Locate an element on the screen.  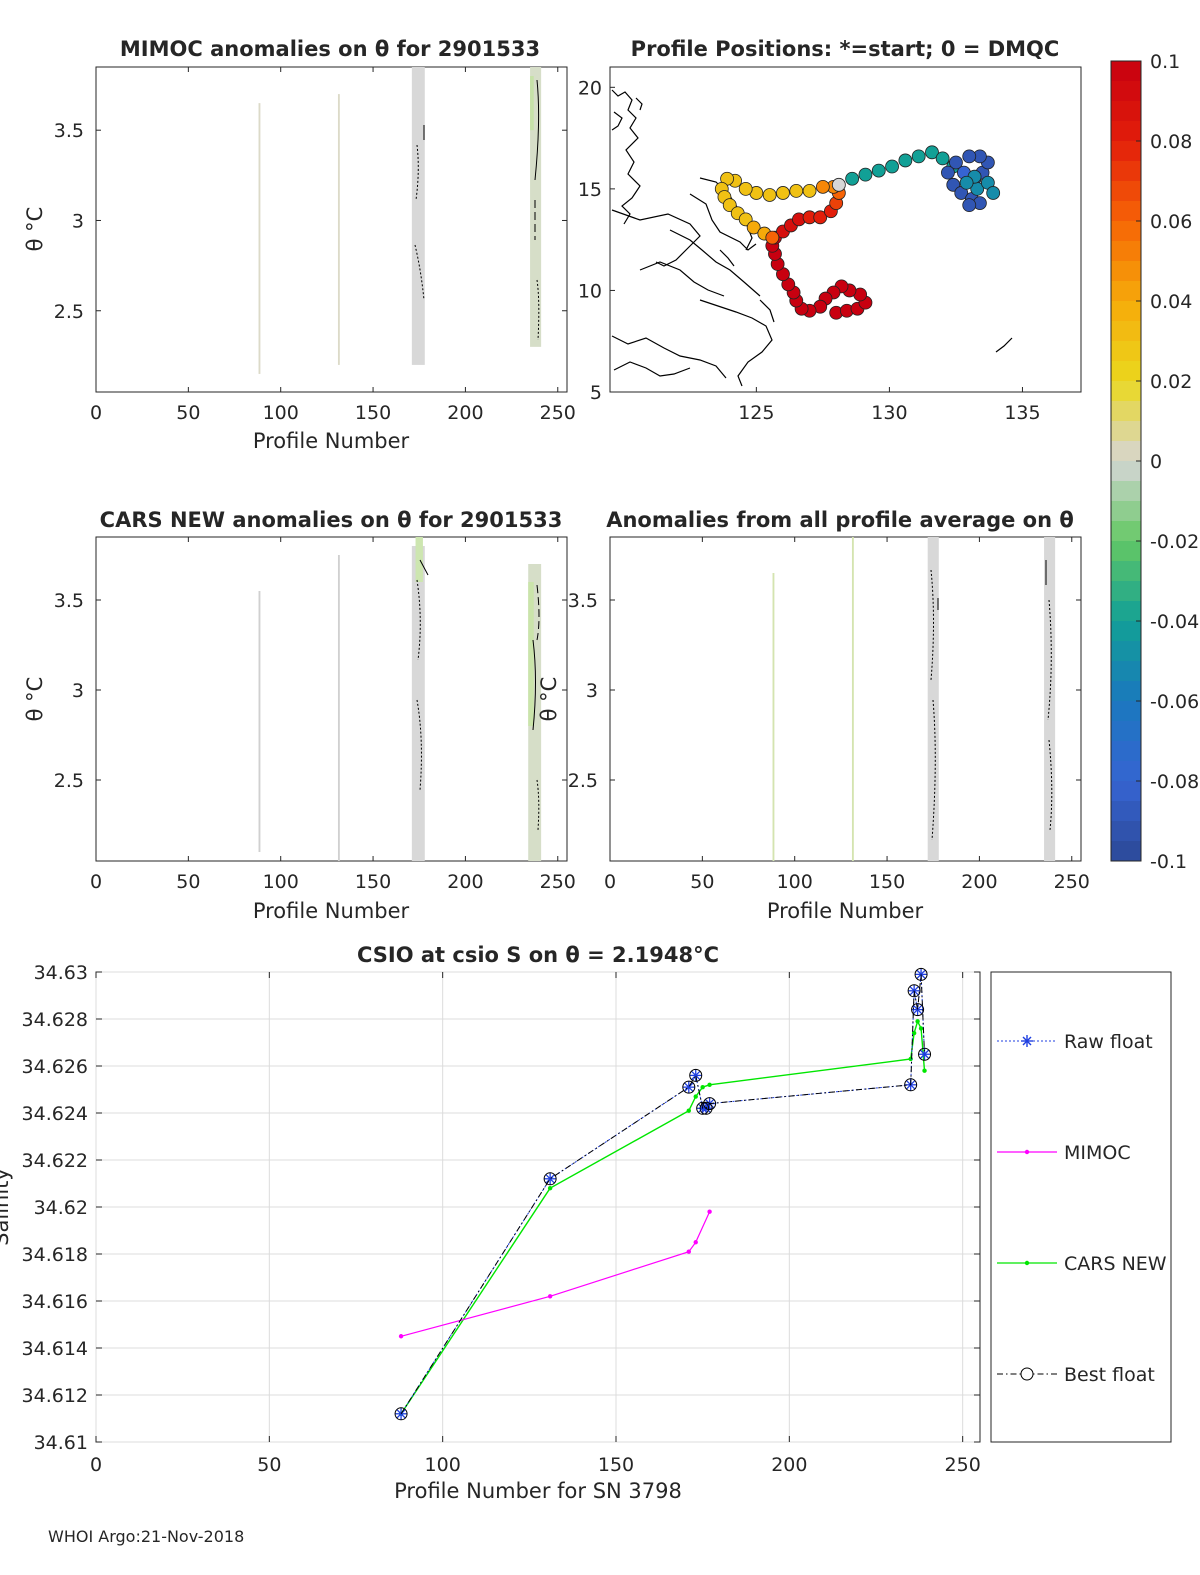
colorbar-tick-label: 0.1 is located at coordinates (1165, 62).